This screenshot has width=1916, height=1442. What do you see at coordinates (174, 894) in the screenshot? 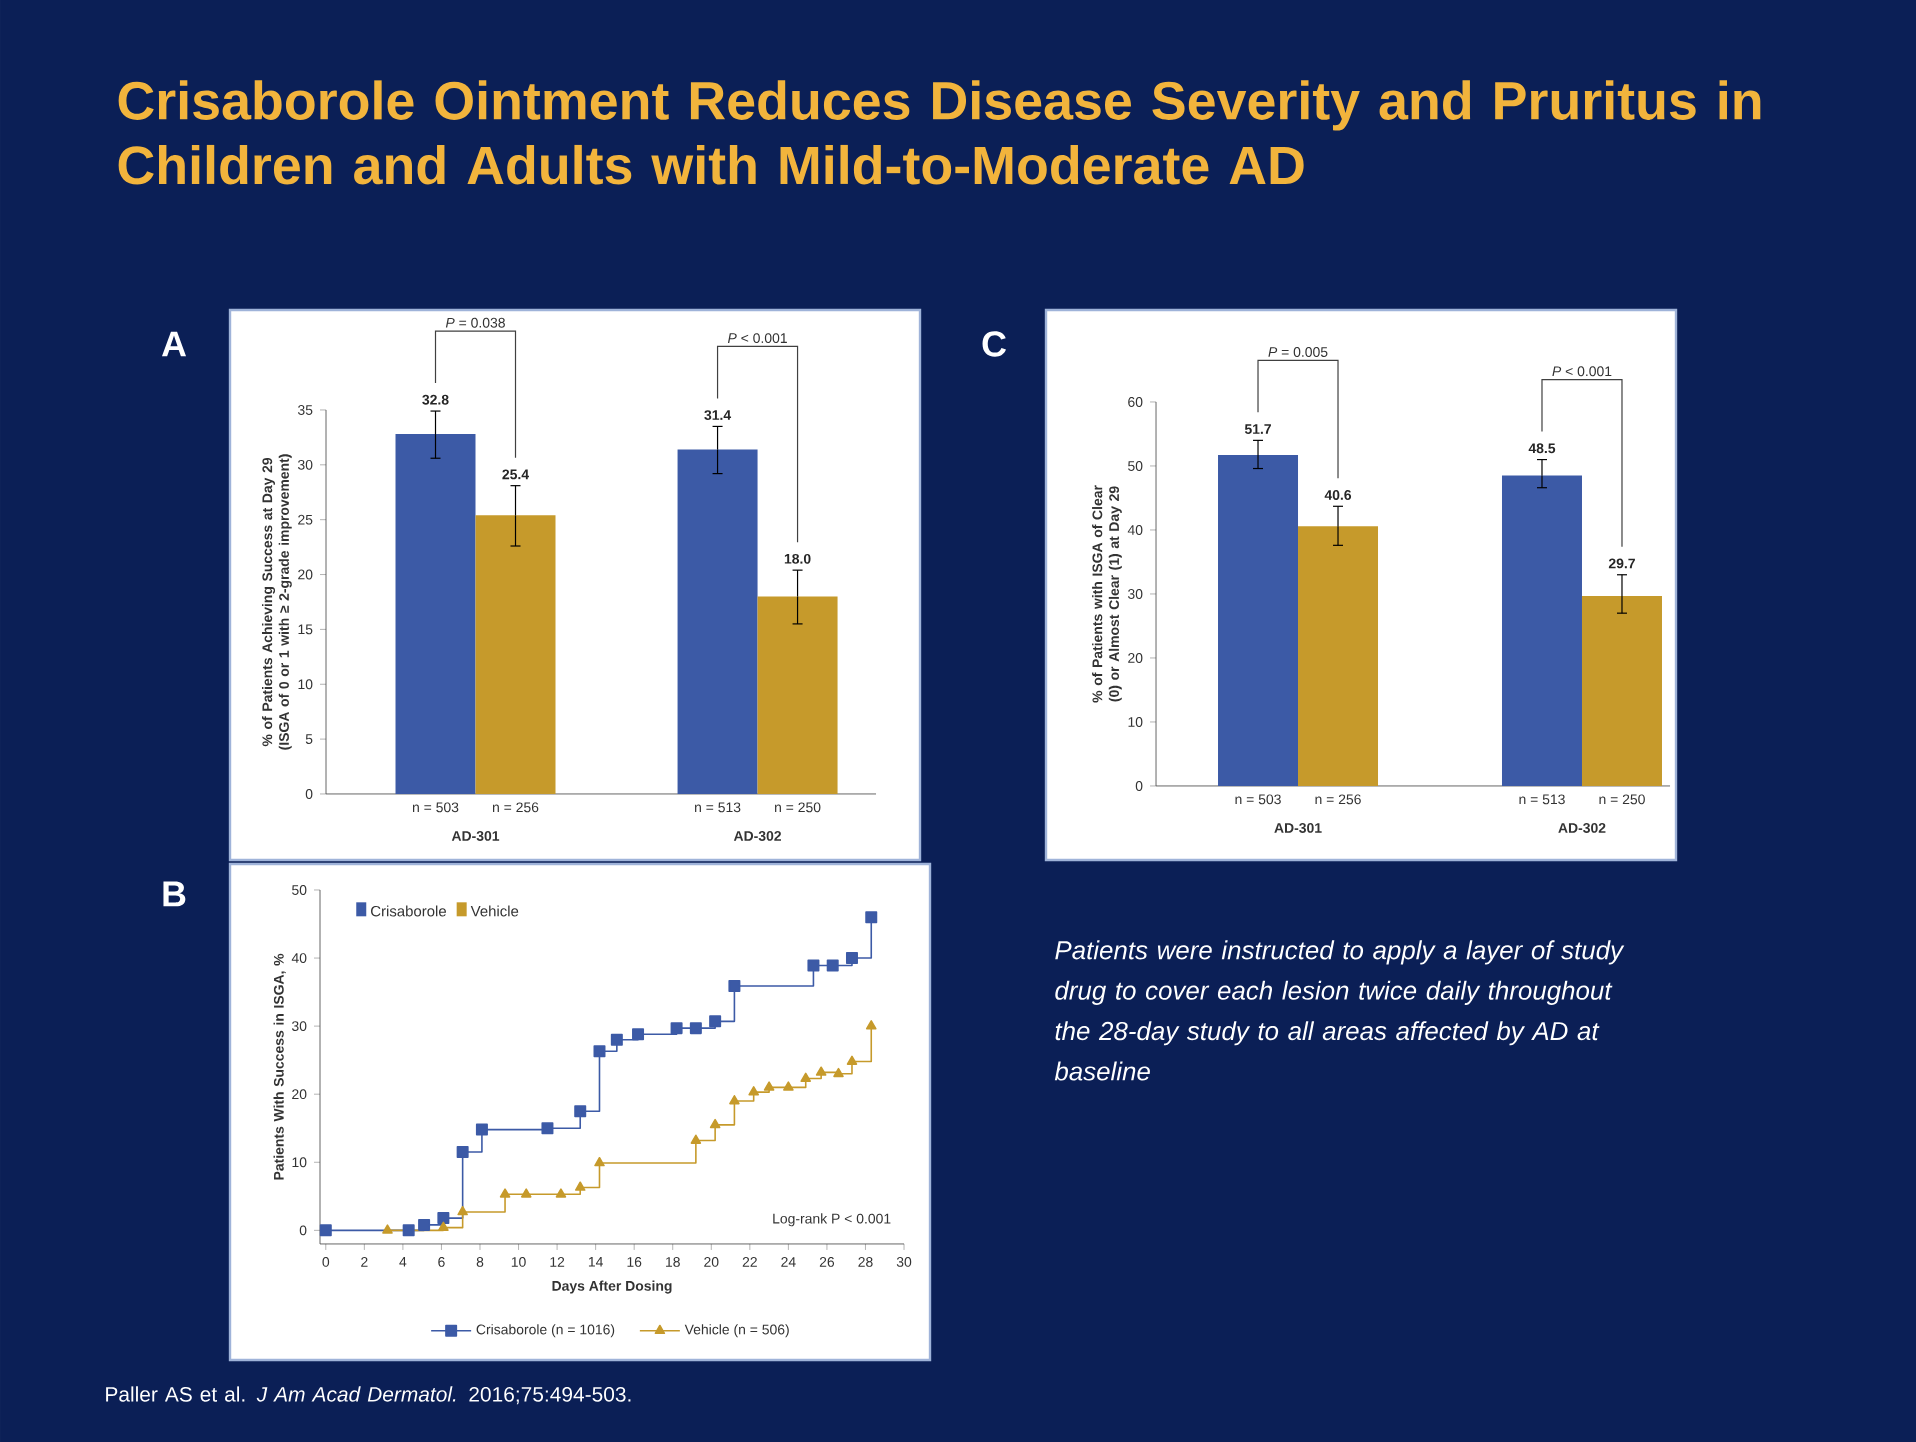
I see `chart-title: B` at bounding box center [174, 894].